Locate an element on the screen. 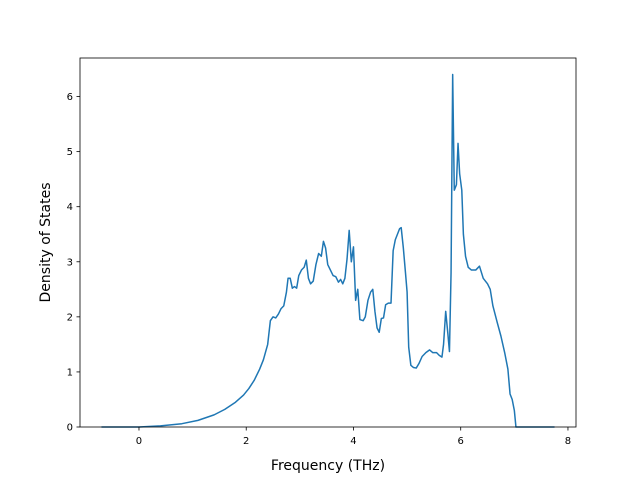 The width and height of the screenshot is (640, 480). y-tick-label: 4 is located at coordinates (70, 207).